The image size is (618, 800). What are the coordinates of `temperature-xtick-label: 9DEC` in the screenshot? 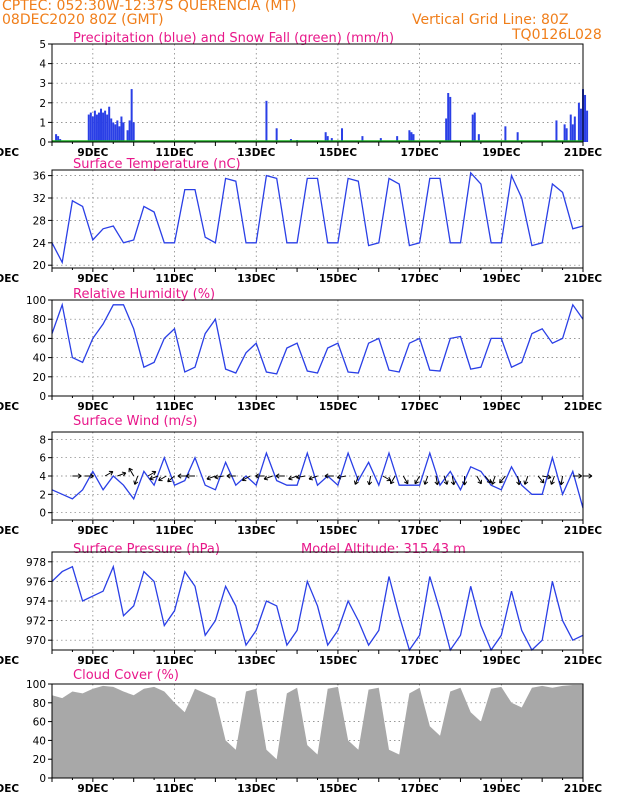 It's located at (92, 279).